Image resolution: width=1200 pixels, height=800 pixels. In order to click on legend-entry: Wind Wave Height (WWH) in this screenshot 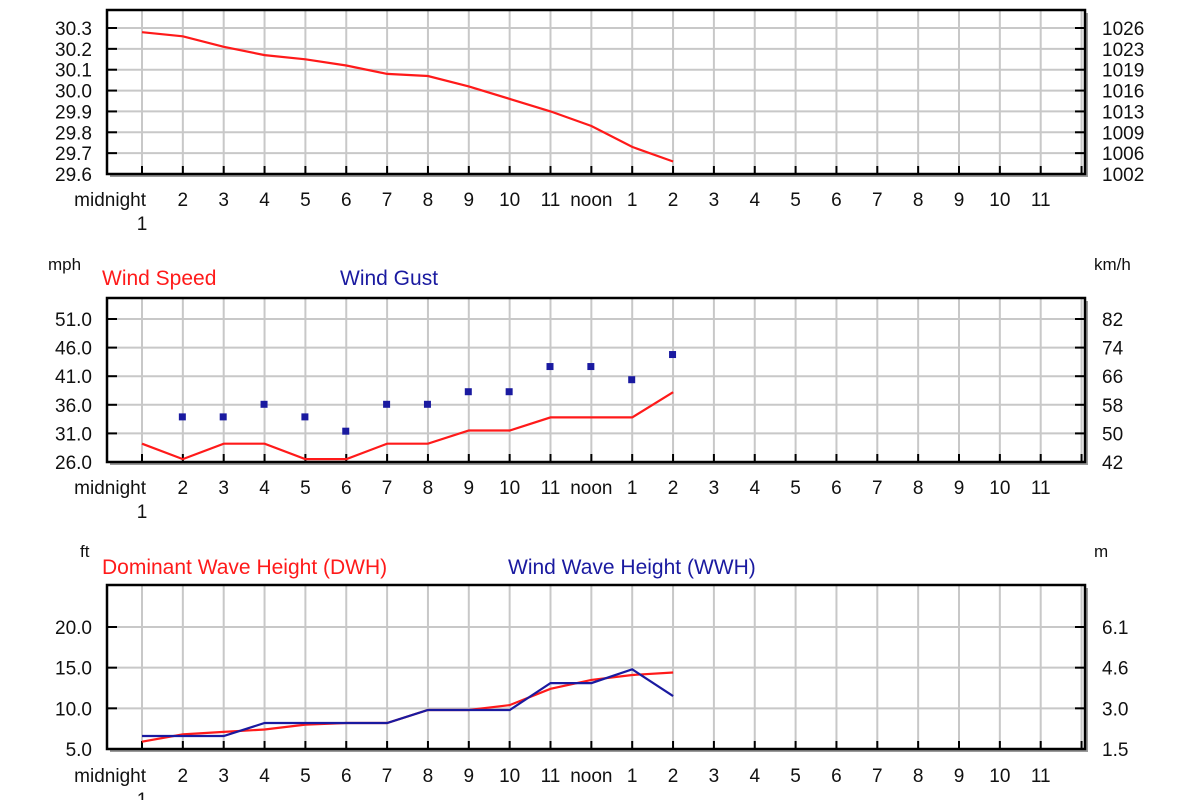, I will do `click(632, 567)`.